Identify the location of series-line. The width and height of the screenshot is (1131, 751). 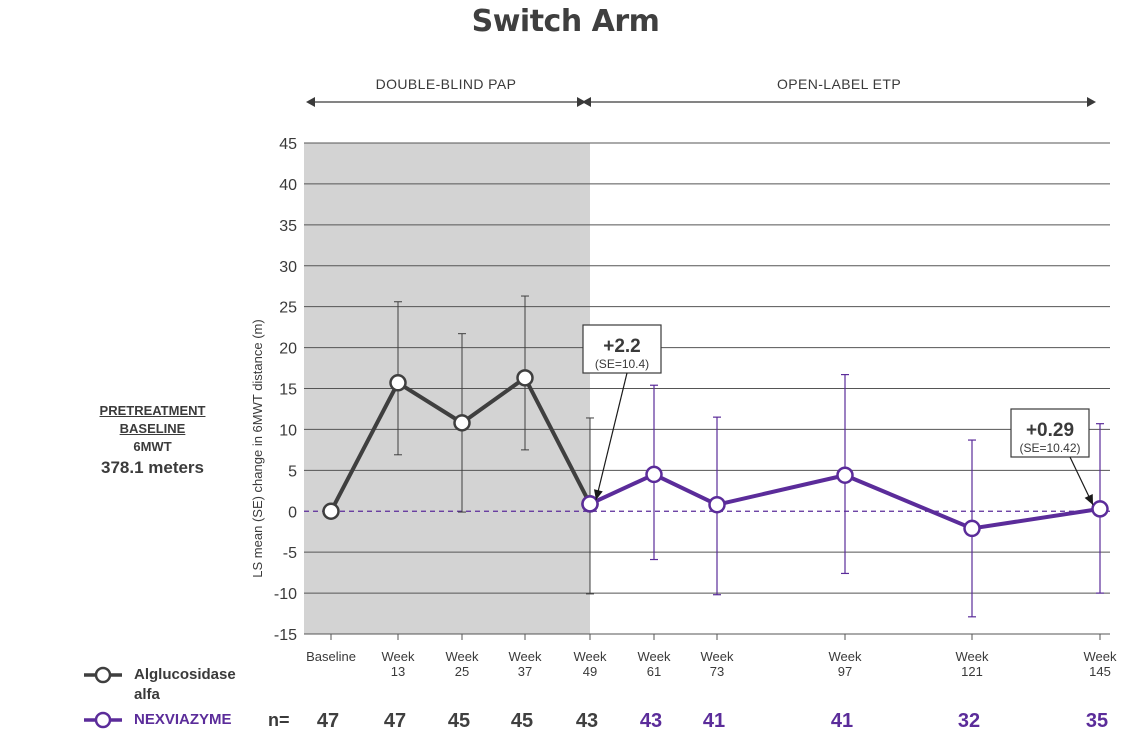
(845, 501).